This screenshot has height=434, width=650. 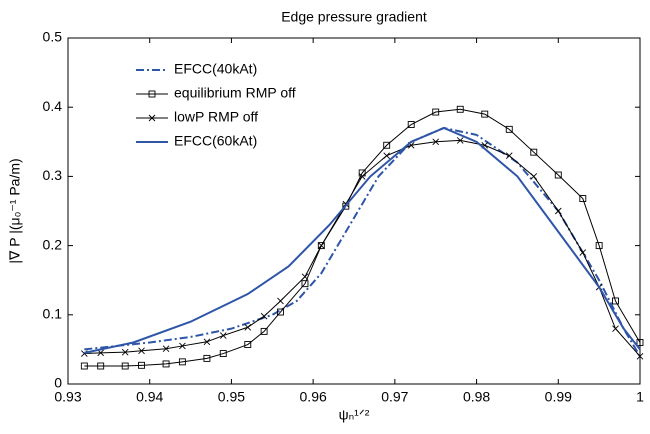 What do you see at coordinates (67, 397) in the screenshot?
I see `x-tick-label: 0.93` at bounding box center [67, 397].